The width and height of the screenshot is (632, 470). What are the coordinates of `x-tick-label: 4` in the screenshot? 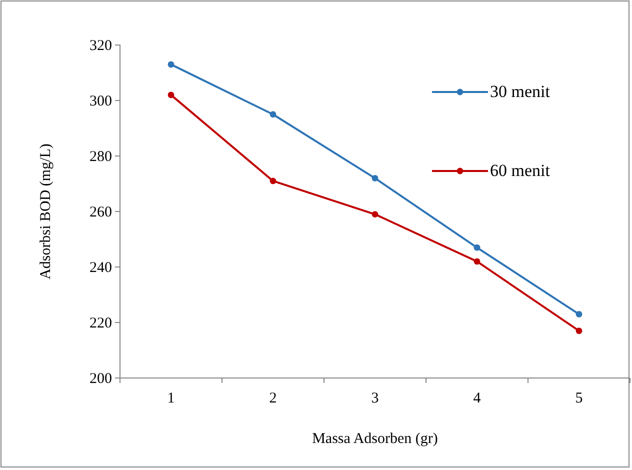 It's located at (477, 398).